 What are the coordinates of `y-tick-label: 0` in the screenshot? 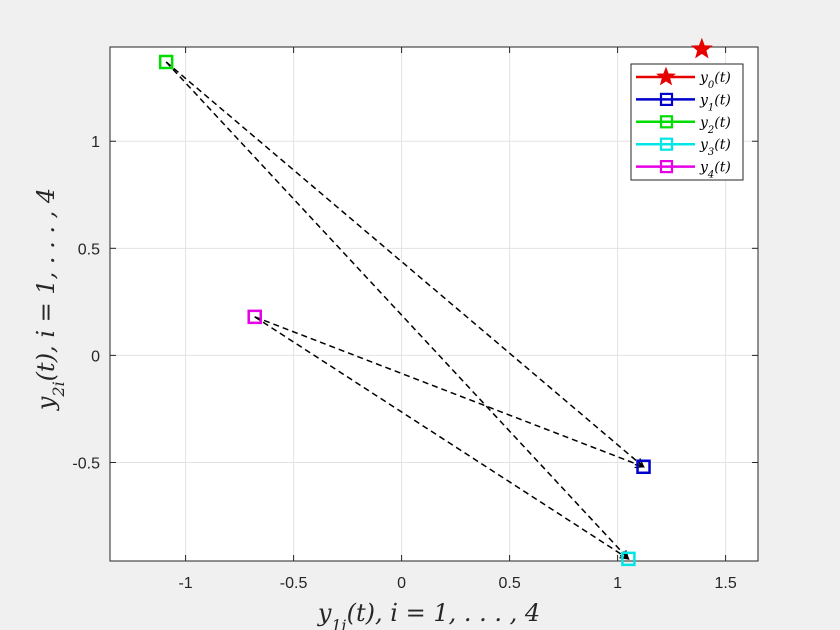 It's located at (95, 356).